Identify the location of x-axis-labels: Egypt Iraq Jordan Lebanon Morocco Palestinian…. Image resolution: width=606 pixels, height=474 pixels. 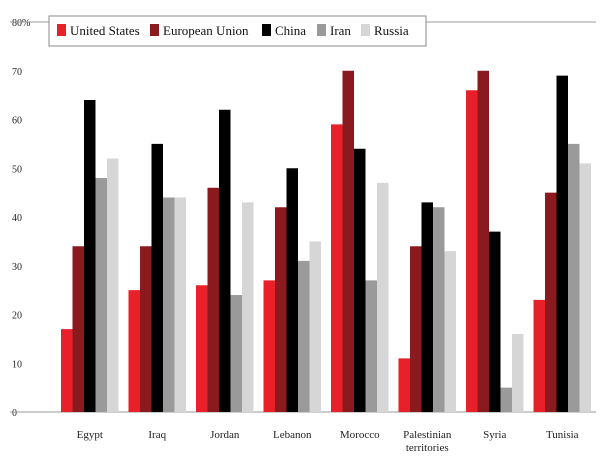
(328, 441).